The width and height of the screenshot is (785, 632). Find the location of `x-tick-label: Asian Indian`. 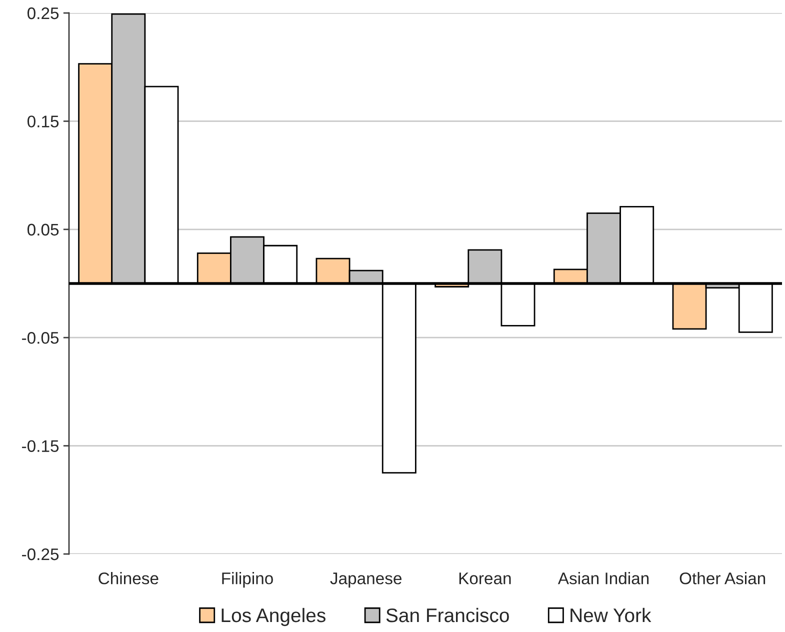

x-tick-label: Asian Indian is located at coordinates (603, 578).